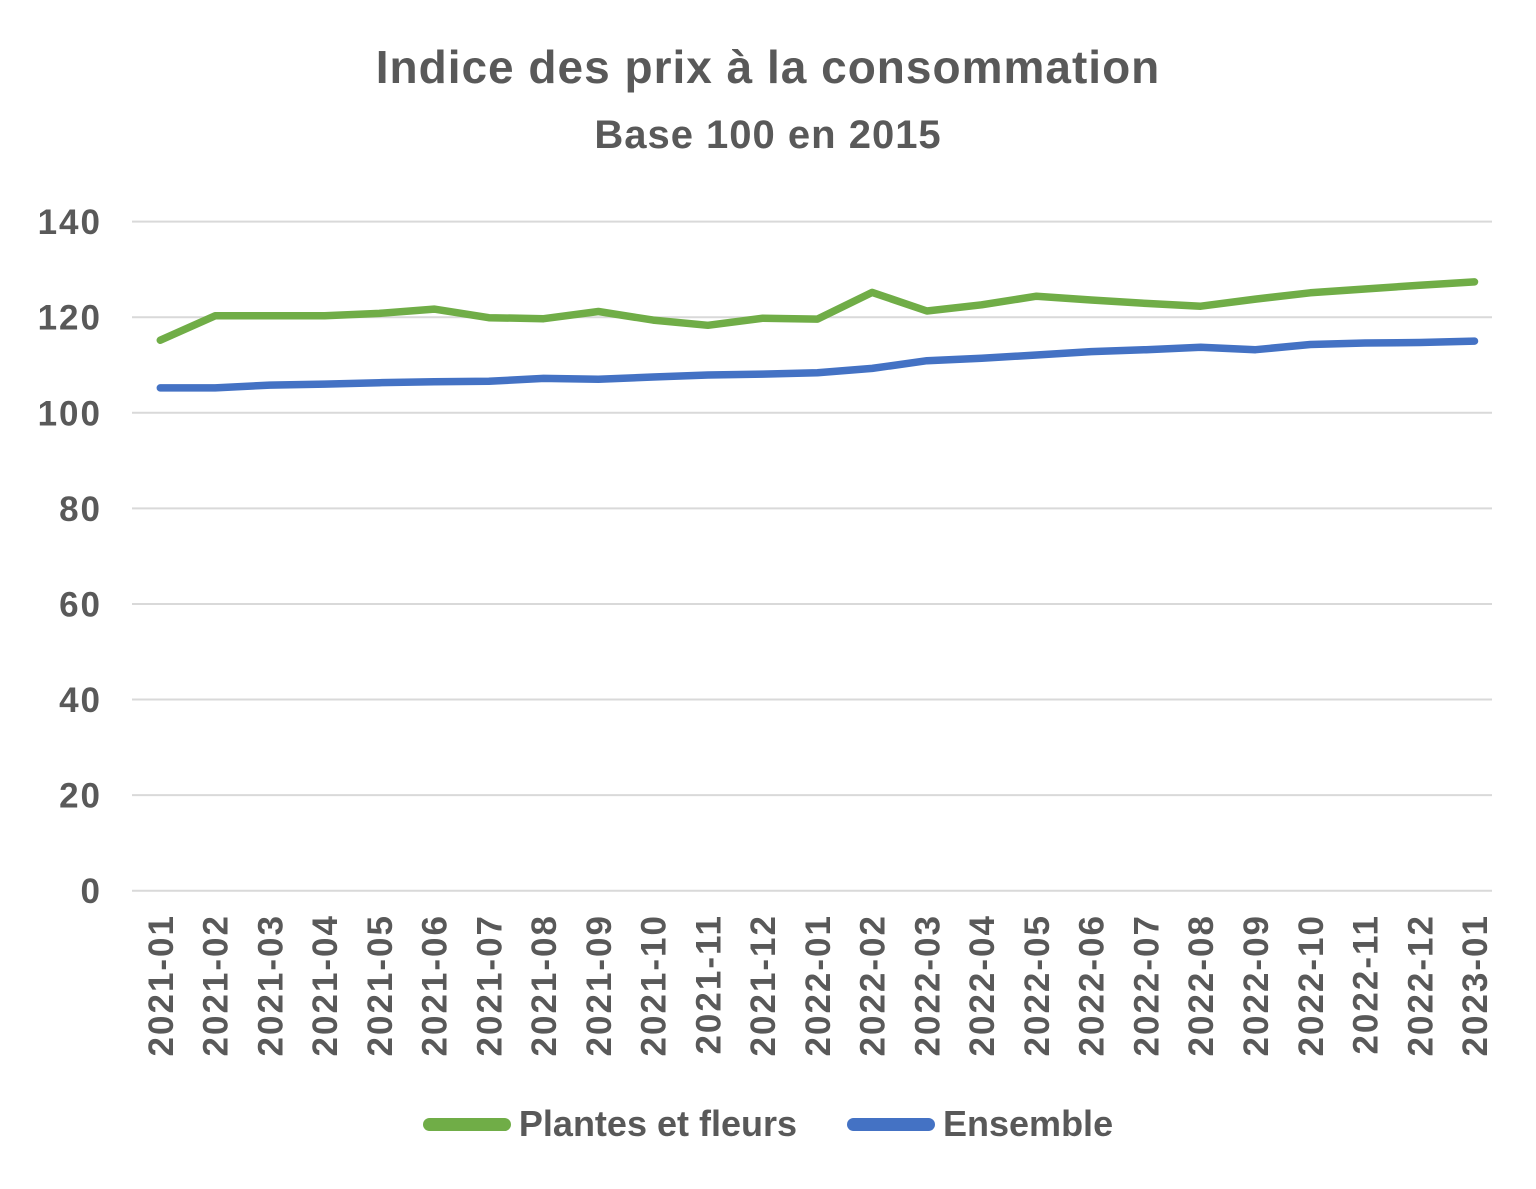 The height and width of the screenshot is (1189, 1536). I want to click on chart-title: Indice des prix à la consommation, so click(768, 67).